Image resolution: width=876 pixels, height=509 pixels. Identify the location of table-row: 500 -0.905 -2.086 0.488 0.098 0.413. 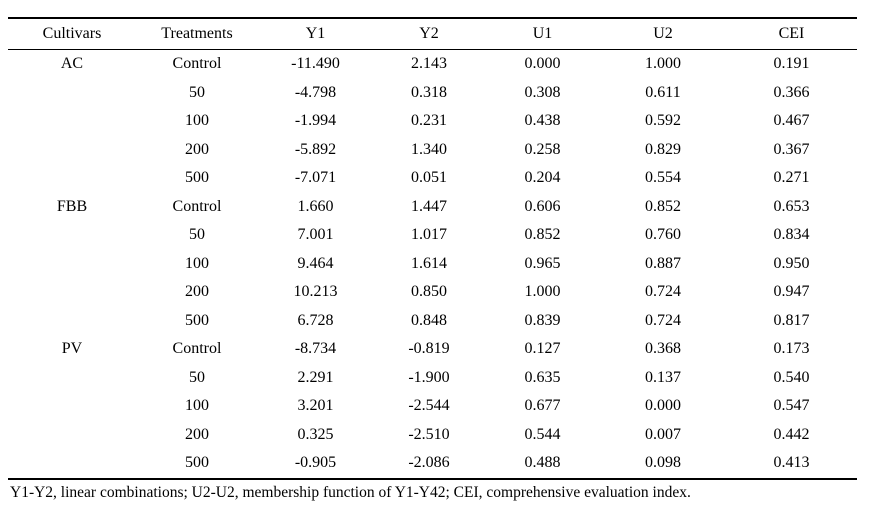
(432, 464).